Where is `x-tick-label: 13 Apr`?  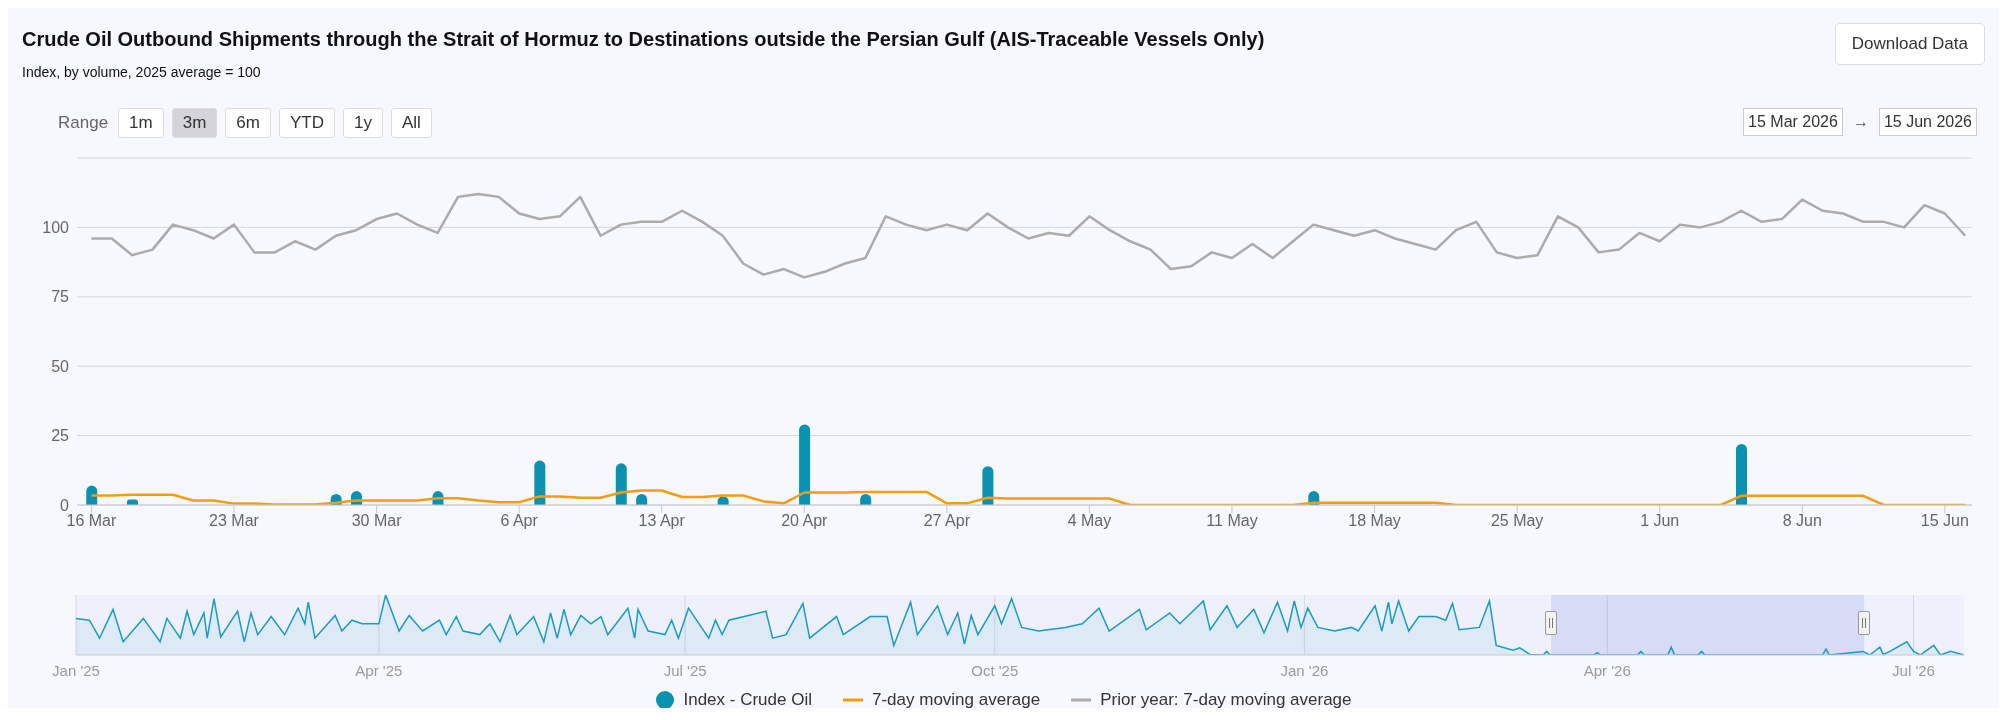 x-tick-label: 13 Apr is located at coordinates (662, 521).